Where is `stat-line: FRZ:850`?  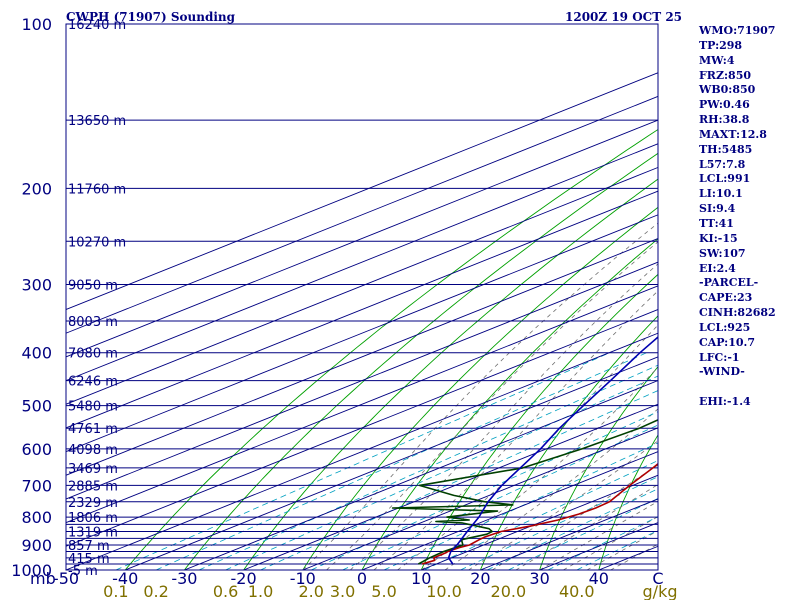
stat-line: FRZ:850 is located at coordinates (725, 75).